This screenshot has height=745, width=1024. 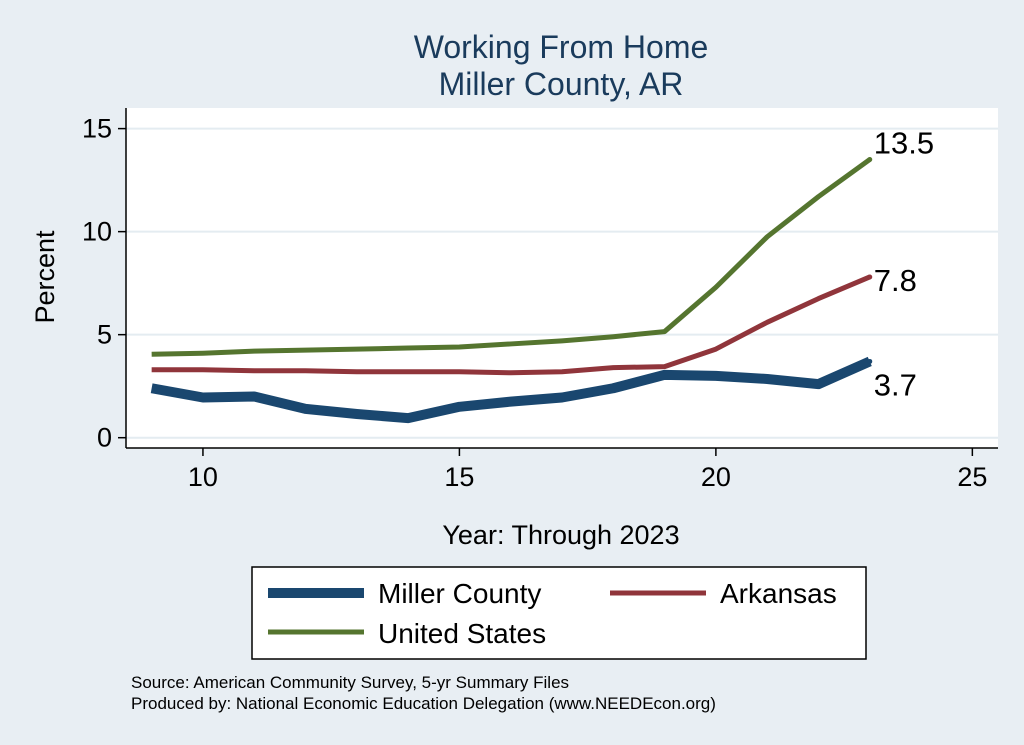 I want to click on series-line-miller-county, so click(x=511, y=390).